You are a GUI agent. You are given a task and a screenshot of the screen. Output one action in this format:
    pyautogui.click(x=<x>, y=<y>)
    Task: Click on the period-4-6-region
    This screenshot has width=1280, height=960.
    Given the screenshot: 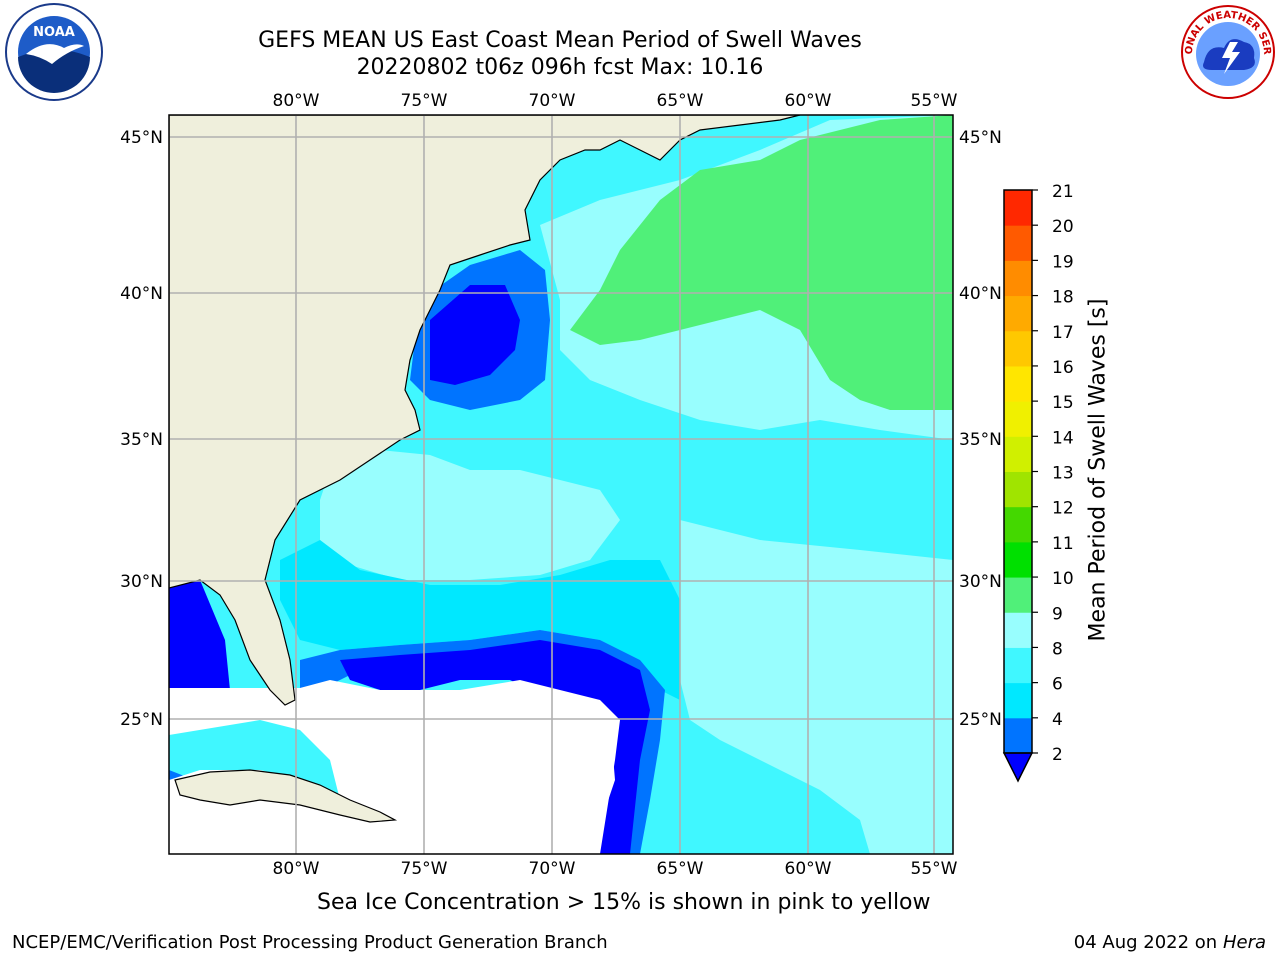 What is the action you would take?
    pyautogui.click(x=480, y=620)
    